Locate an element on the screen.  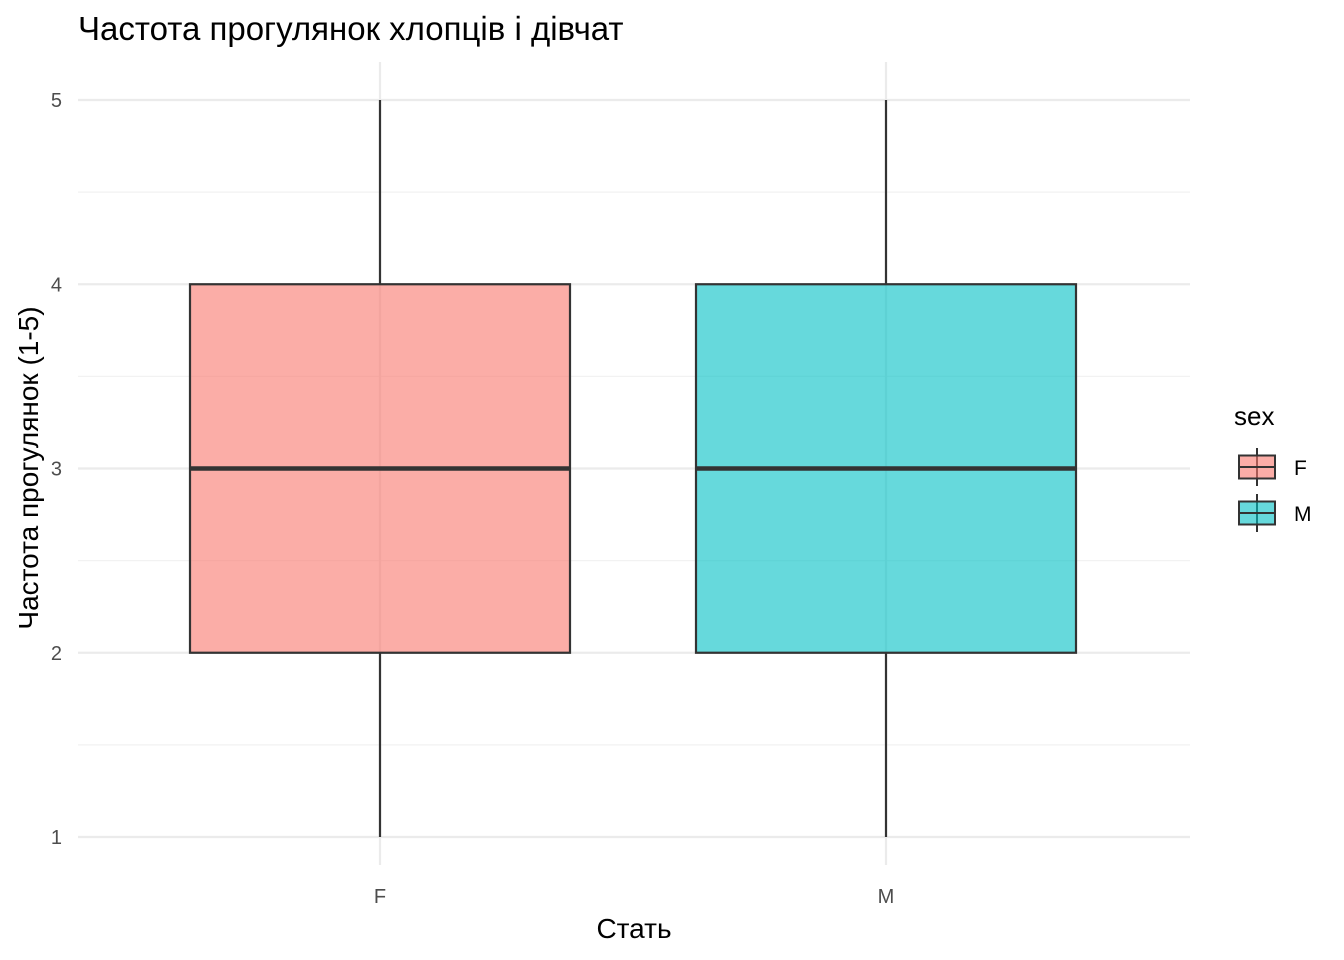
legend: sex FM is located at coordinates (1273, 466).